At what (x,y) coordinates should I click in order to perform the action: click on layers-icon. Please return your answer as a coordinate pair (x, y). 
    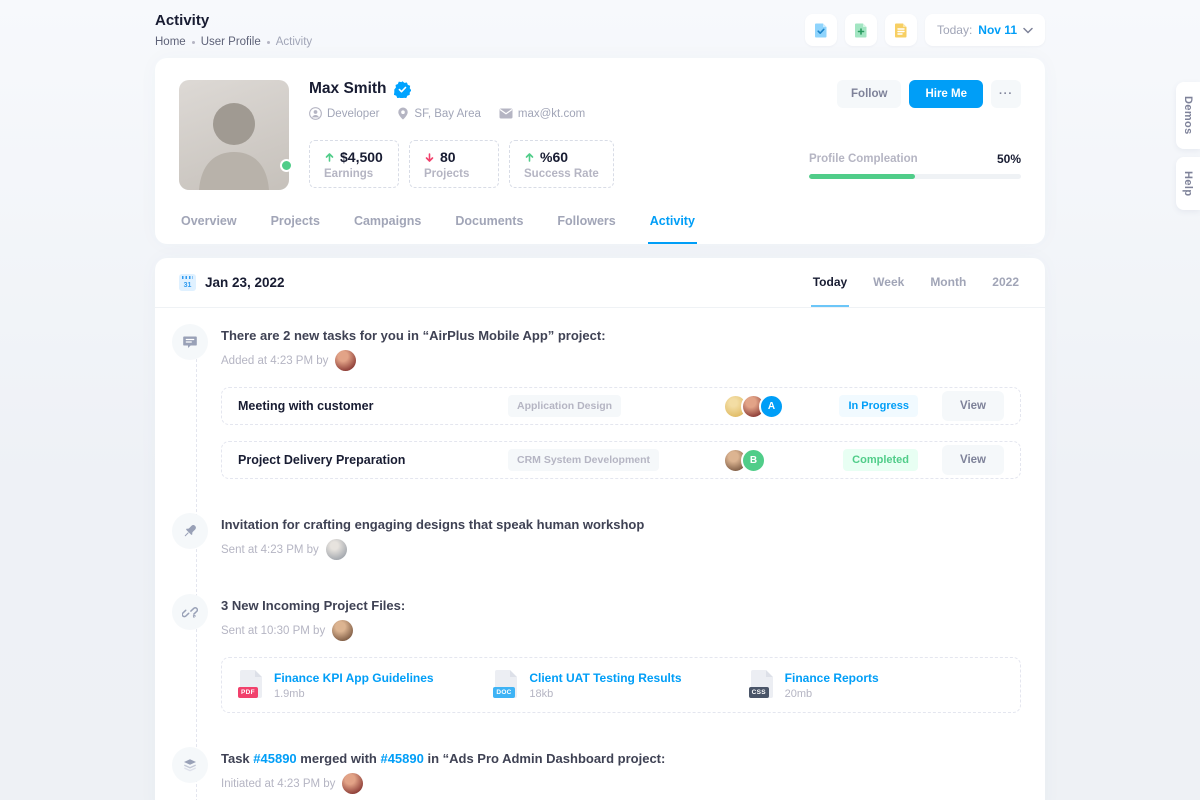
    Looking at the image, I should click on (190, 765).